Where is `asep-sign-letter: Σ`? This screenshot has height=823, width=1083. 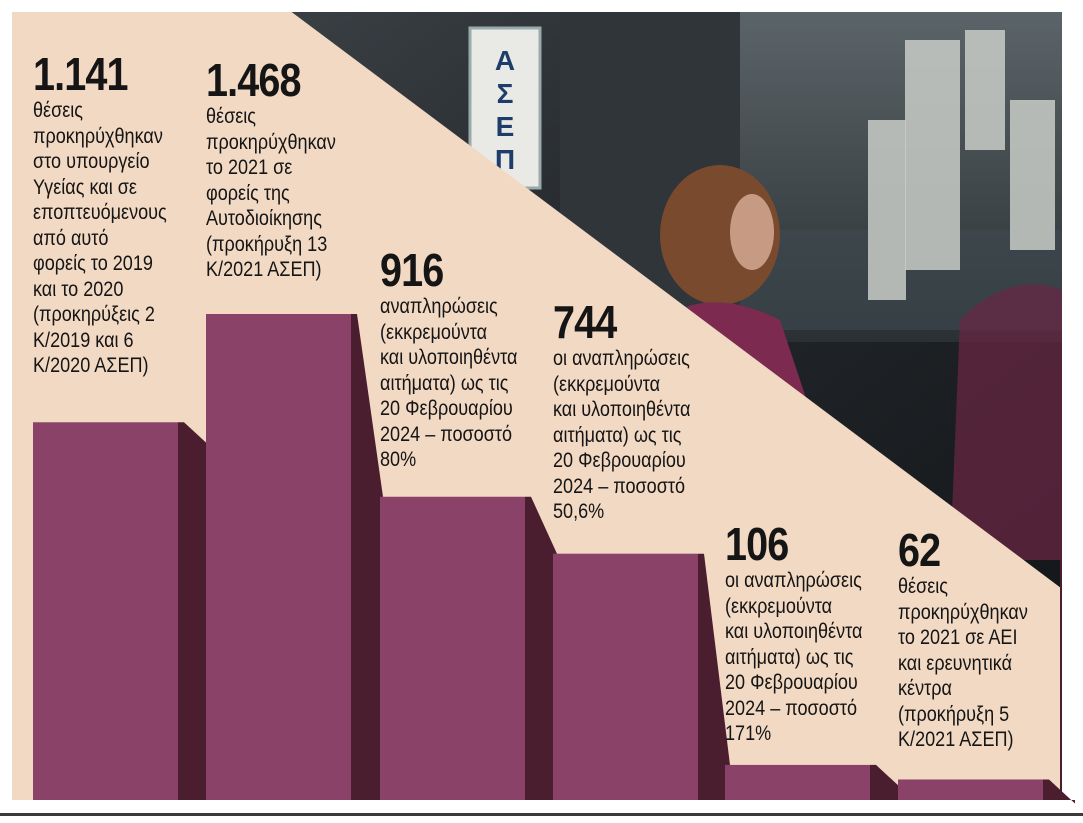
asep-sign-letter: Σ is located at coordinates (505, 93).